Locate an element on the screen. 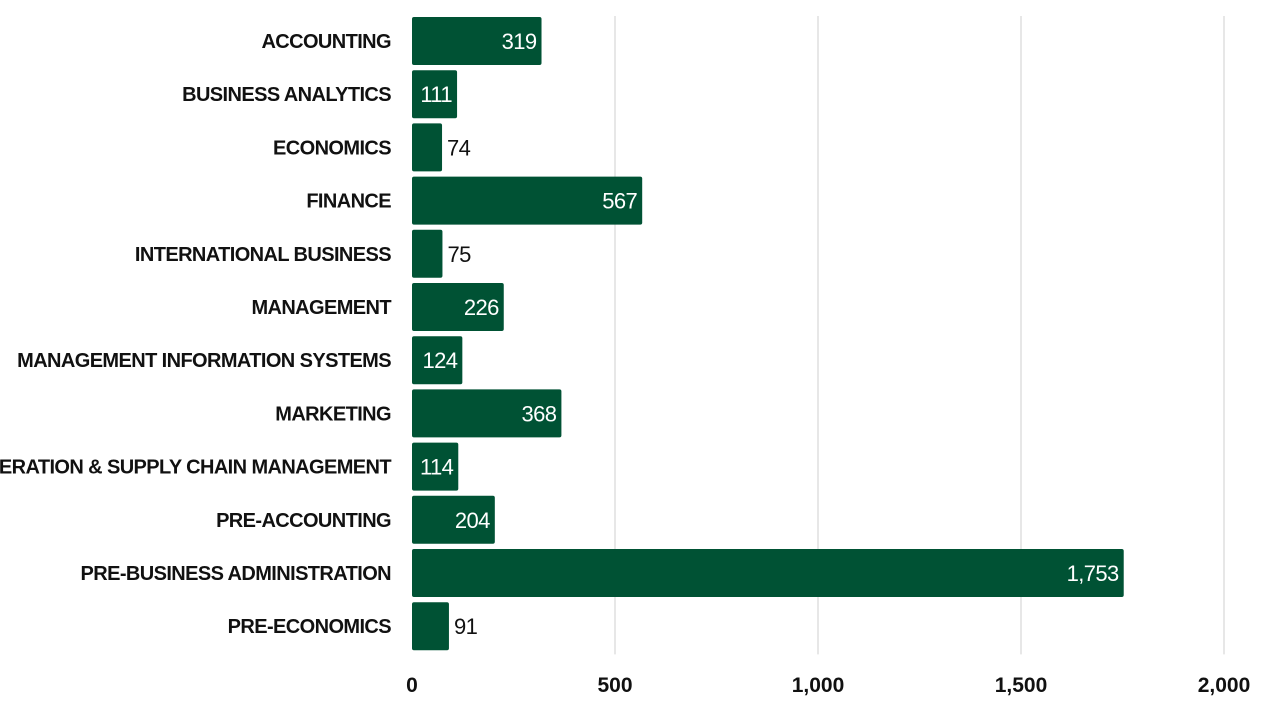  category-label: MANAGEMENT INFORMATION SYSTEMS is located at coordinates (204, 361).